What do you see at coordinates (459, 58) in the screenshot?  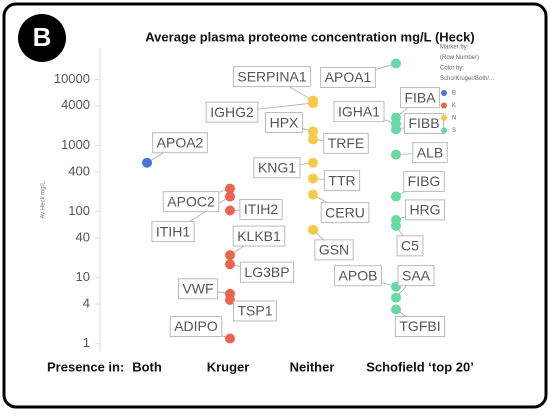 I see `legend-title: (Row Number)` at bounding box center [459, 58].